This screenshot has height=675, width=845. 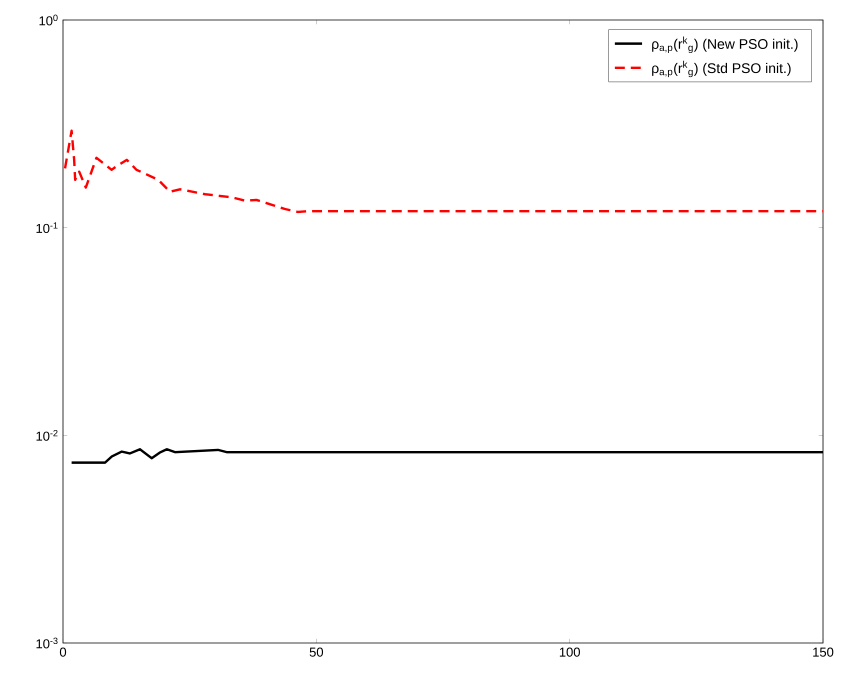 What do you see at coordinates (63, 652) in the screenshot?
I see `x-tick-label: 0` at bounding box center [63, 652].